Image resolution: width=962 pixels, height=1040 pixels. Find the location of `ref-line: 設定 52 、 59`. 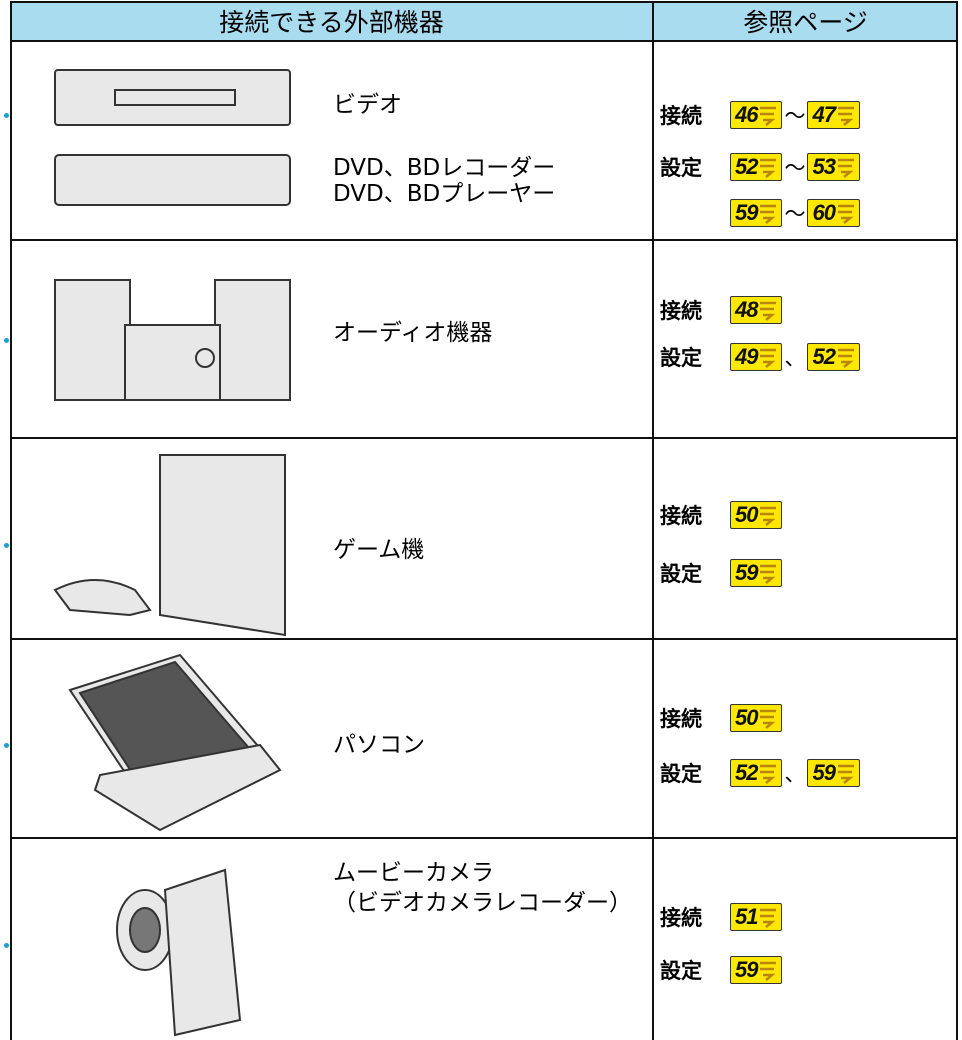

ref-line: 設定 52 、 59 is located at coordinates (760, 773).